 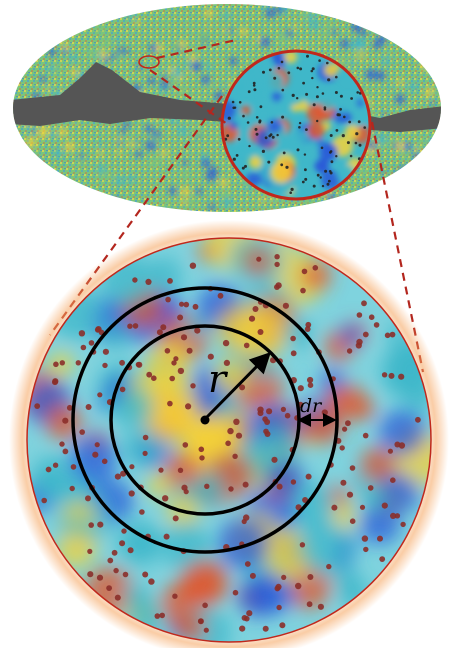 What do you see at coordinates (218, 379) in the screenshot?
I see `radius-label: r` at bounding box center [218, 379].